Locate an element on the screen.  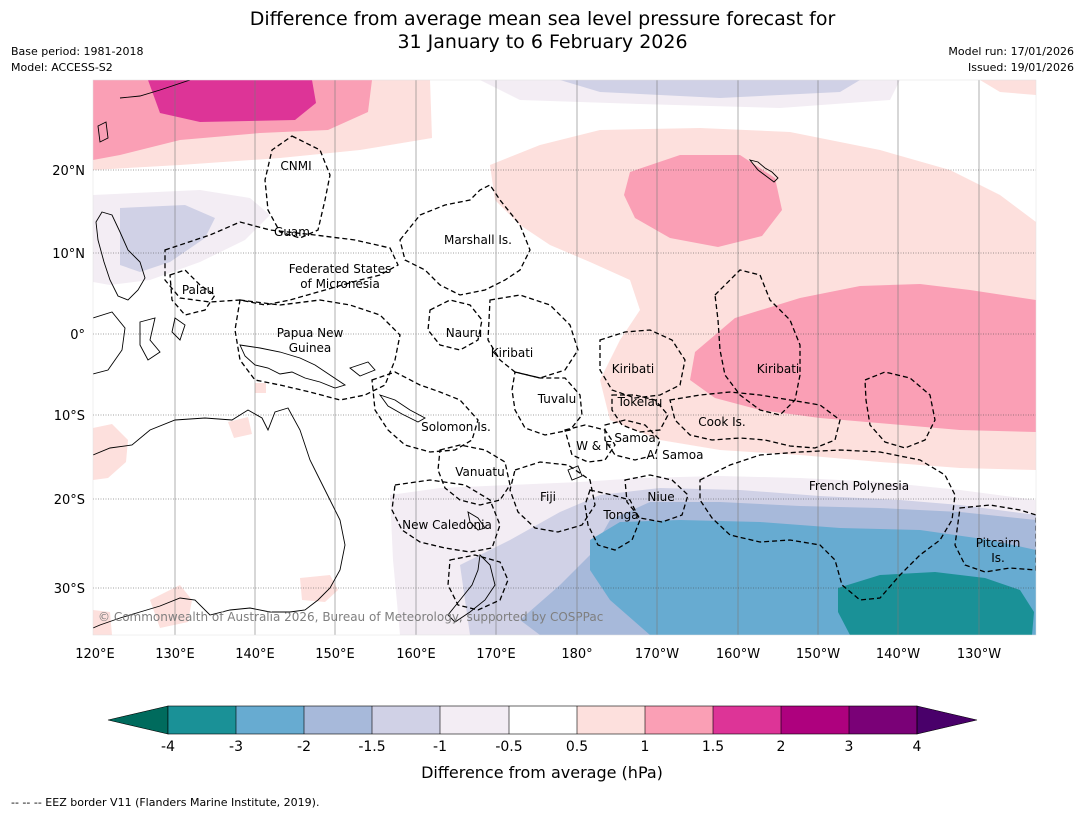
colorbar-tick: -0.5 is located at coordinates (508, 747).